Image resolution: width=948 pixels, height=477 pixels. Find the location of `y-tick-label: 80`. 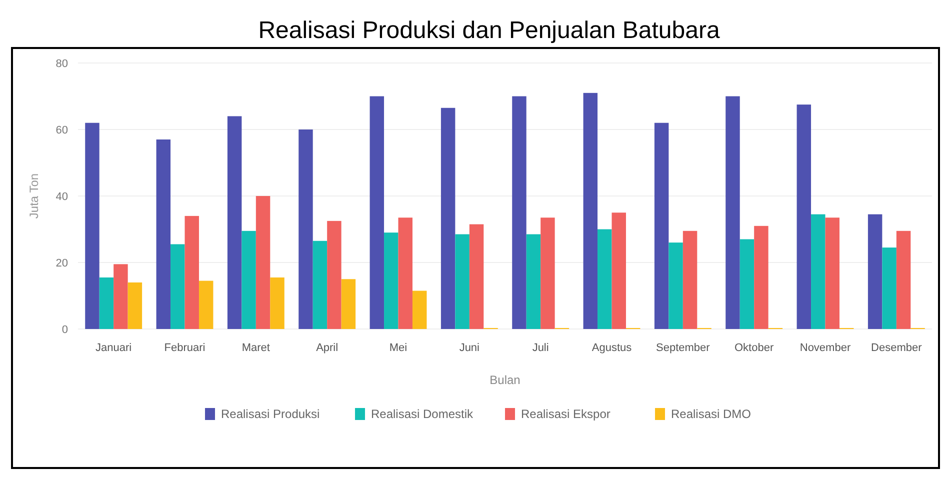

y-tick-label: 80 is located at coordinates (62, 64).